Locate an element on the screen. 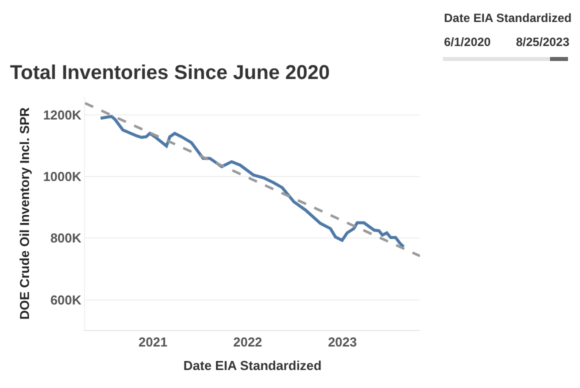 The height and width of the screenshot is (388, 580). chart-title: Total Inventories Since June 2020 is located at coordinates (170, 73).